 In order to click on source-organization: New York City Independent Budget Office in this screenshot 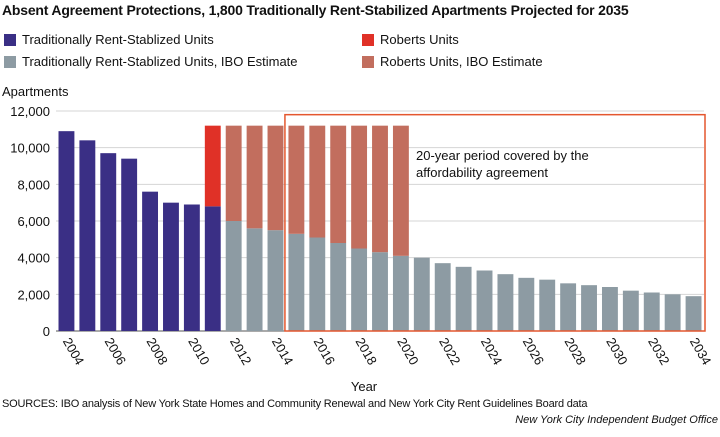, I will do `click(616, 420)`.